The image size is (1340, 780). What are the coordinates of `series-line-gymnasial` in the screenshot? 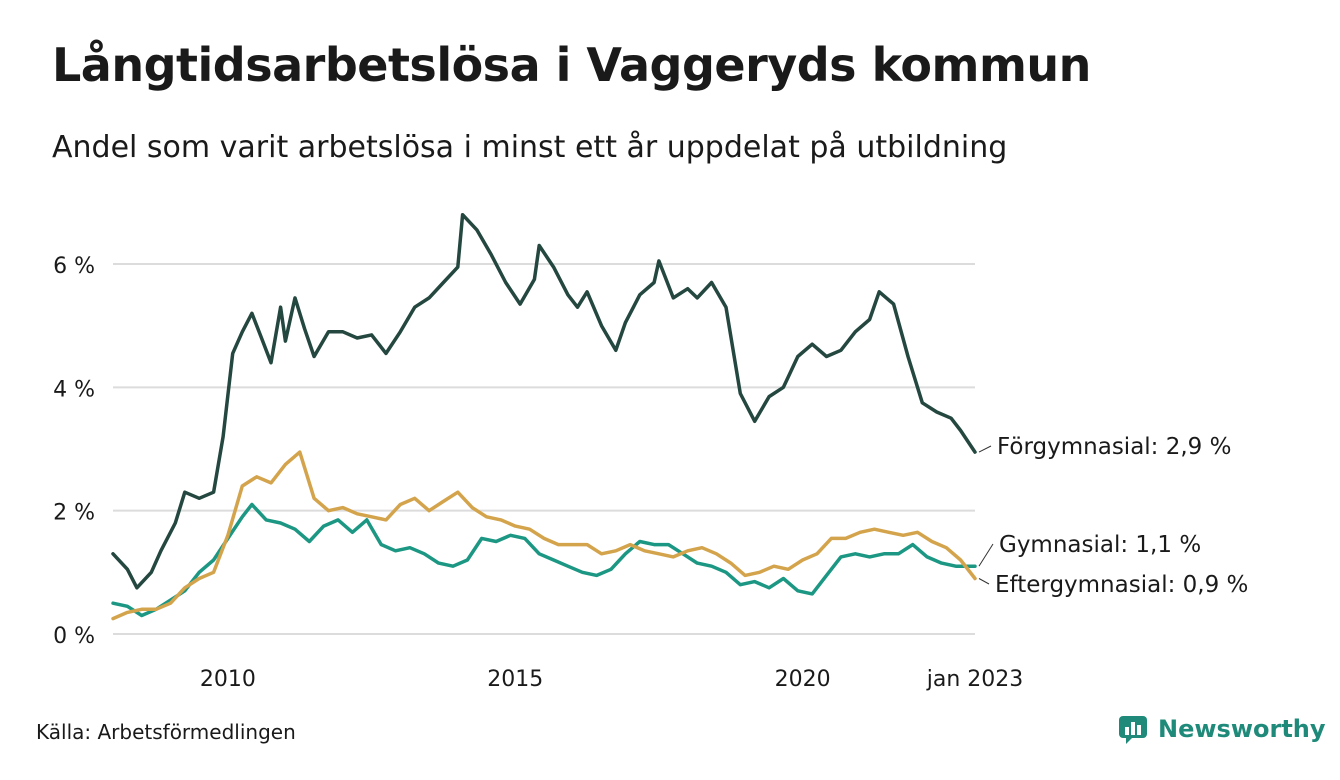 It's located at (544, 560).